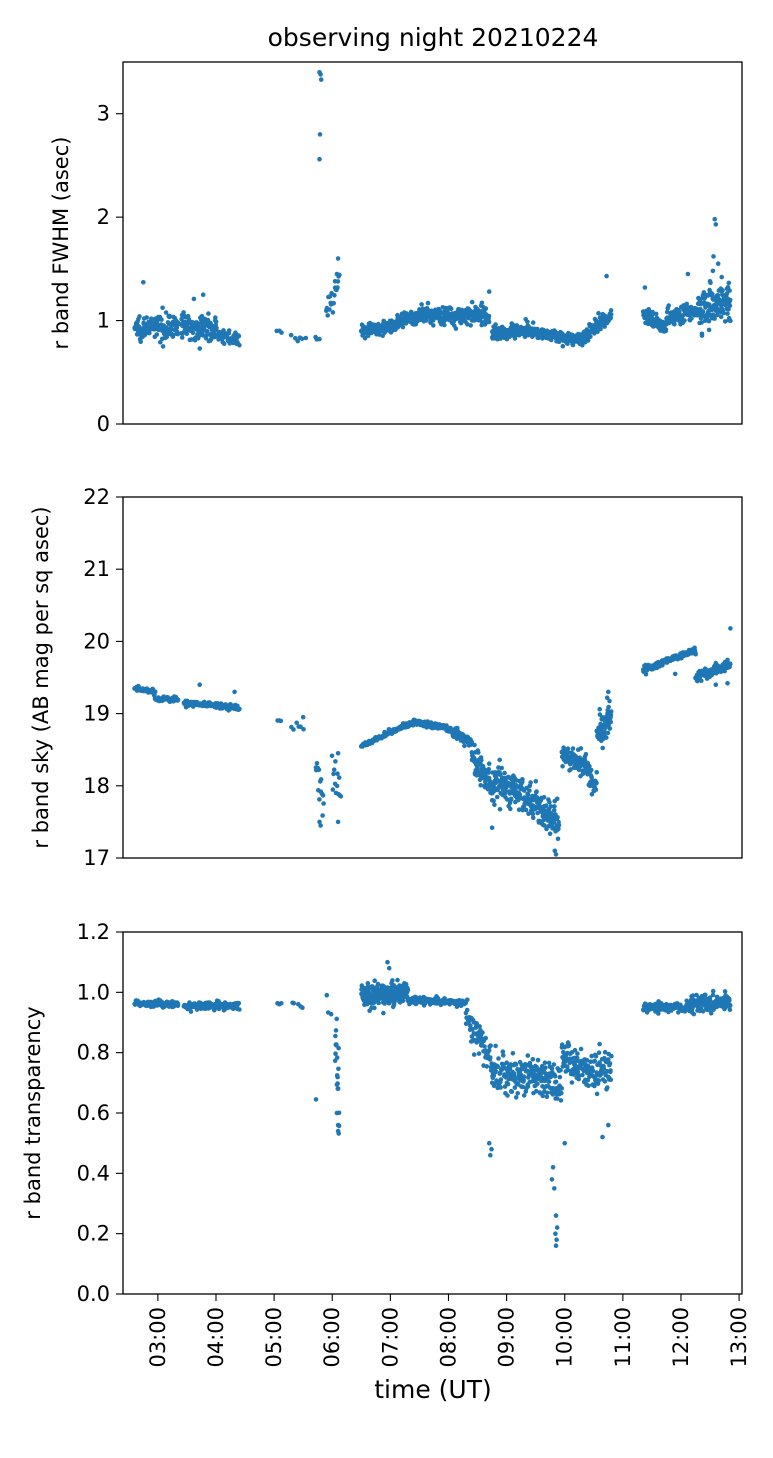 The image size is (773, 1458). I want to click on y-tick-label: 1.0, so click(93, 992).